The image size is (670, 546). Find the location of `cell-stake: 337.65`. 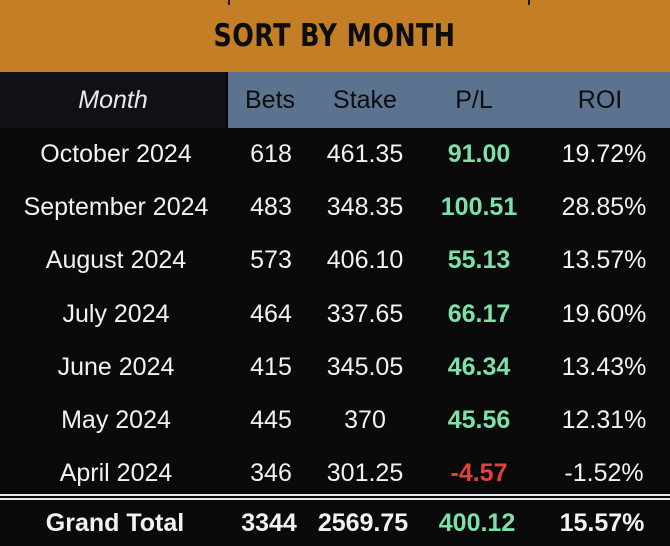

cell-stake: 337.65 is located at coordinates (365, 313).